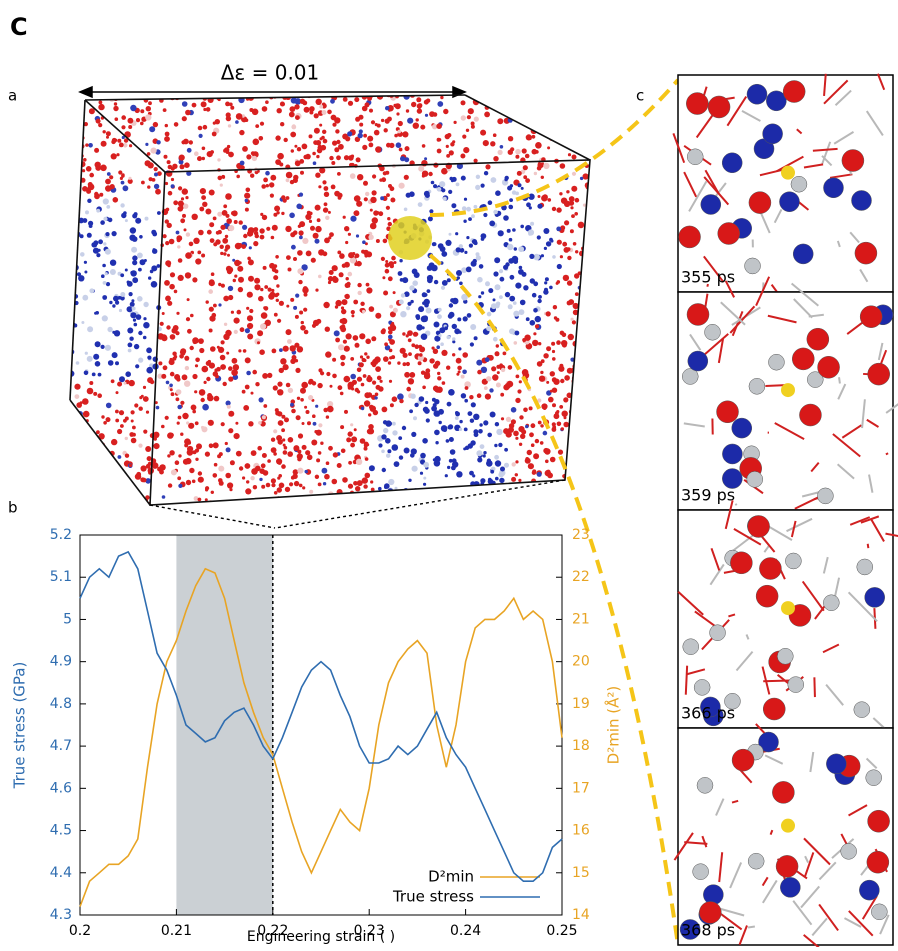 This screenshot has width=898, height=951. What do you see at coordinates (80, 931) in the screenshot?
I see `x-tick-label: 0.2` at bounding box center [80, 931].